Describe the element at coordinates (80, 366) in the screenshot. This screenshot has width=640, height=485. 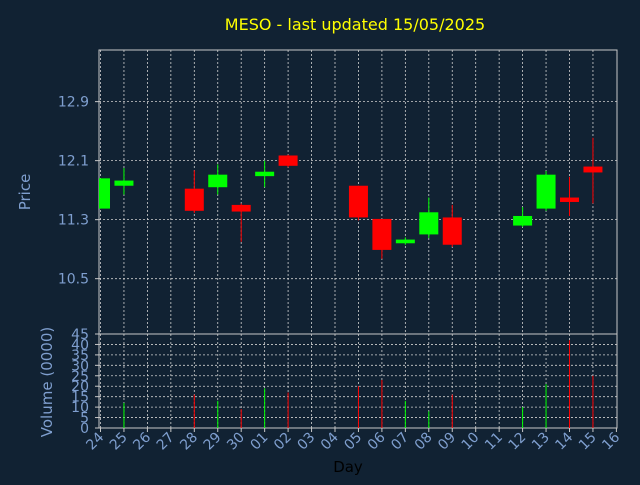
I see `volume-tick-label: 30` at that location.